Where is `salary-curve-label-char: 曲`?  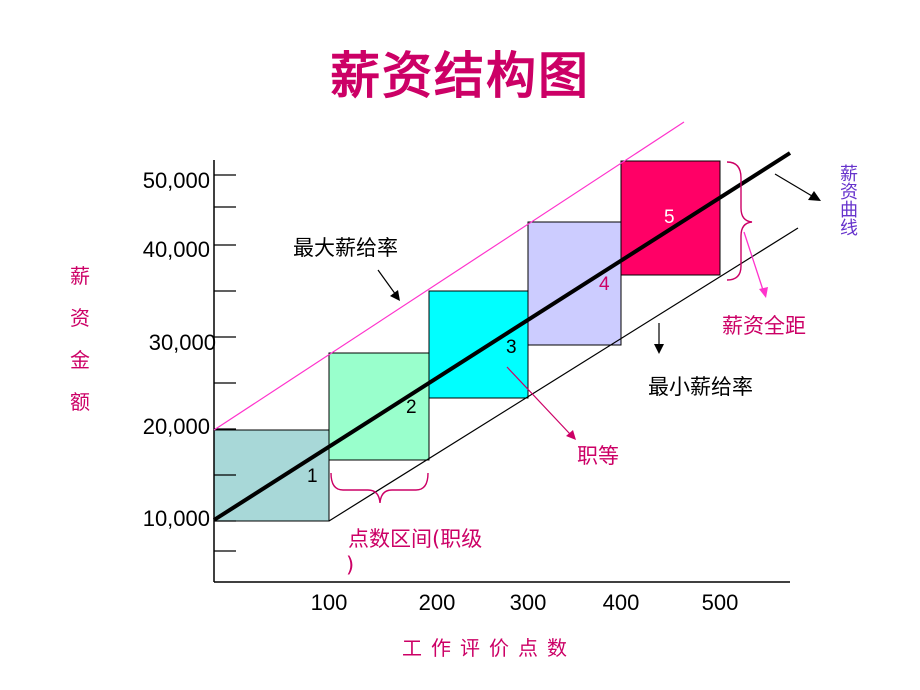 salary-curve-label-char: 曲 is located at coordinates (849, 210).